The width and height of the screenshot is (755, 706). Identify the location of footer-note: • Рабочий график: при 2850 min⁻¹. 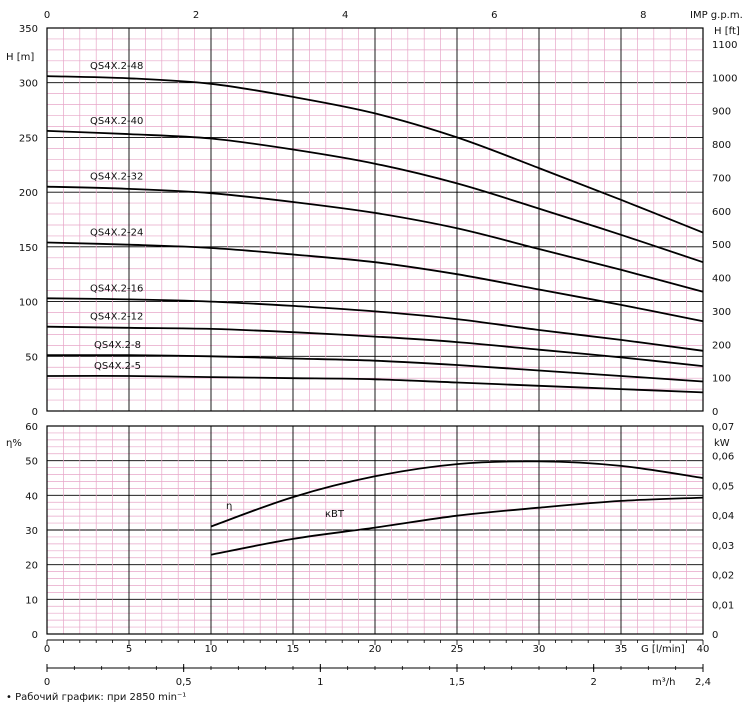
(96, 697).